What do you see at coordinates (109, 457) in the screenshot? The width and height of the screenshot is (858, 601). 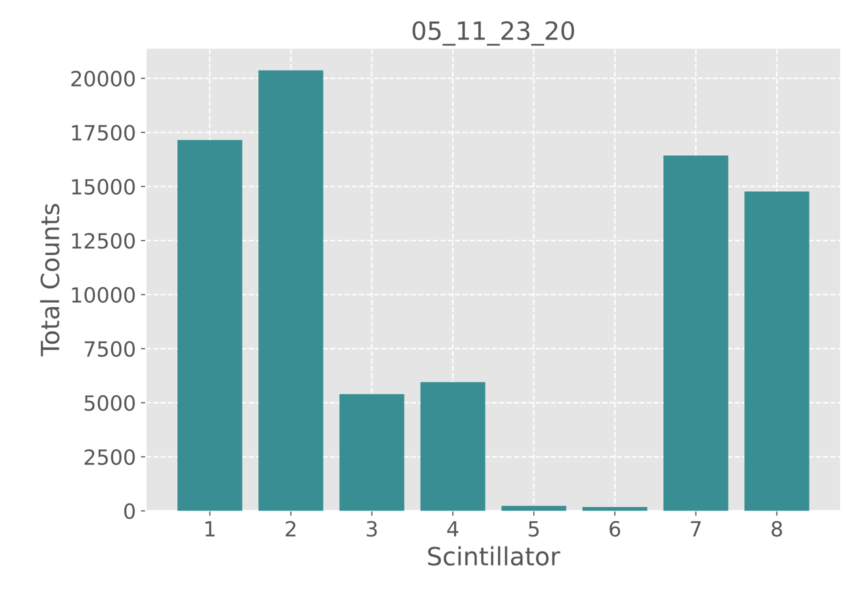 I see `y-tick-label: 2500` at bounding box center [109, 457].